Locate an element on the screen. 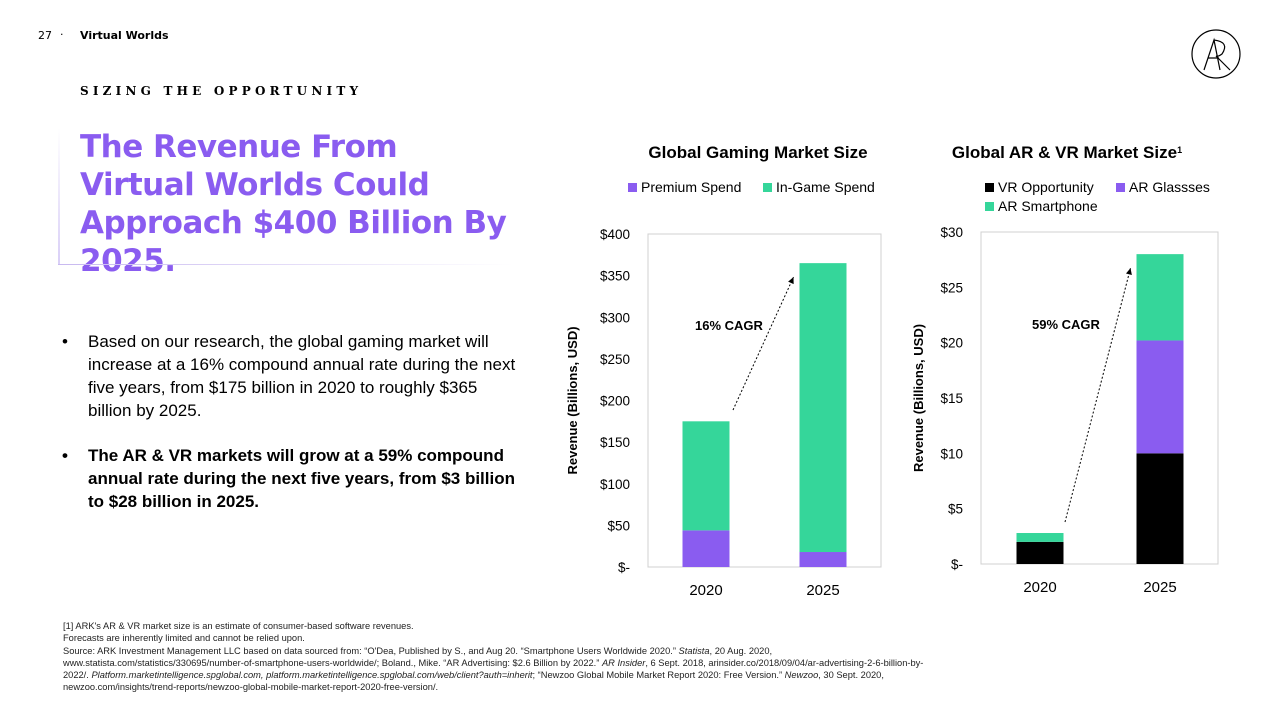 This screenshot has height=720, width=1280. y-tick-label: $50 is located at coordinates (618, 525).